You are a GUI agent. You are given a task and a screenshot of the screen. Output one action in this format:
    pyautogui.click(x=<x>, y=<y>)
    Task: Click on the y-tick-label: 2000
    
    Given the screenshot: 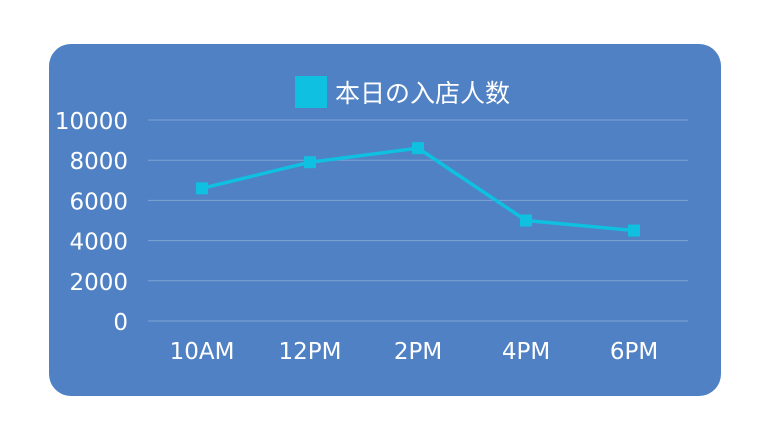 What is the action you would take?
    pyautogui.click(x=98, y=283)
    